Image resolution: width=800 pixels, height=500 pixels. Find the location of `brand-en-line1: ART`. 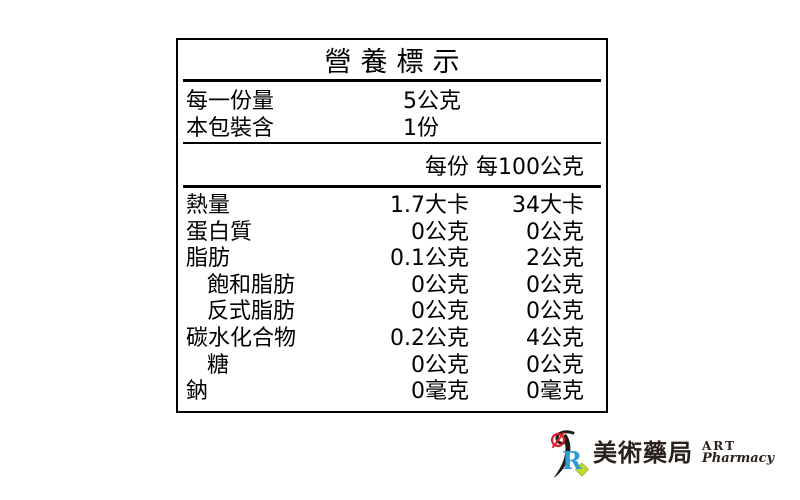

brand-en-line1: ART is located at coordinates (719, 446).